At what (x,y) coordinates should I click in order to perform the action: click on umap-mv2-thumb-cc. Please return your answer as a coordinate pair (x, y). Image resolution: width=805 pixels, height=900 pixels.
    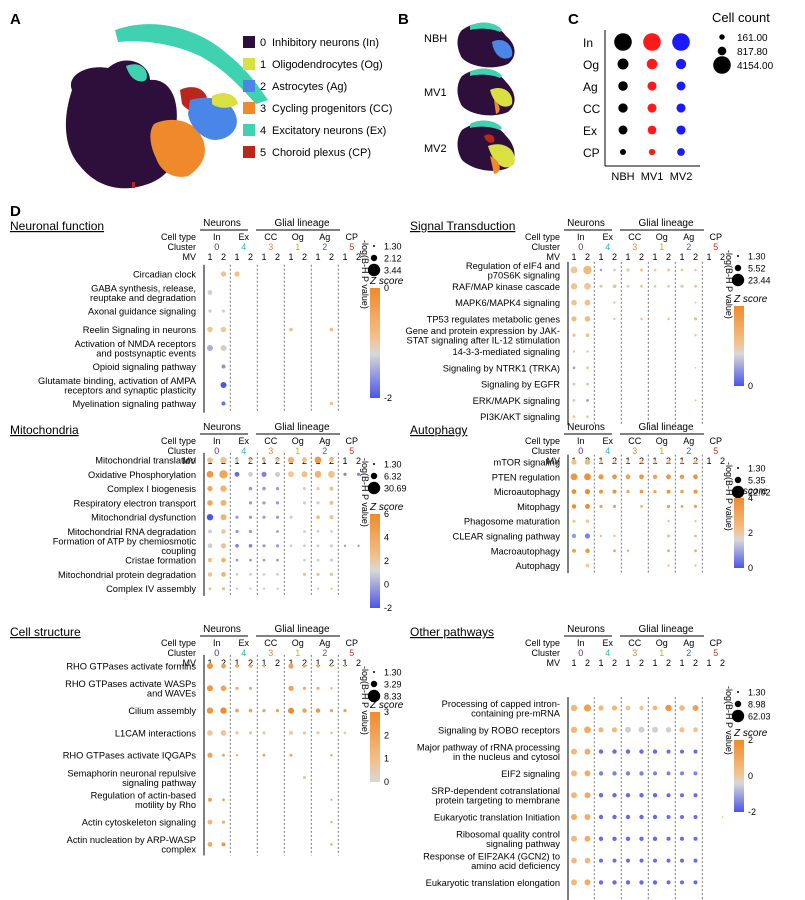
    Looking at the image, I should click on (495, 165).